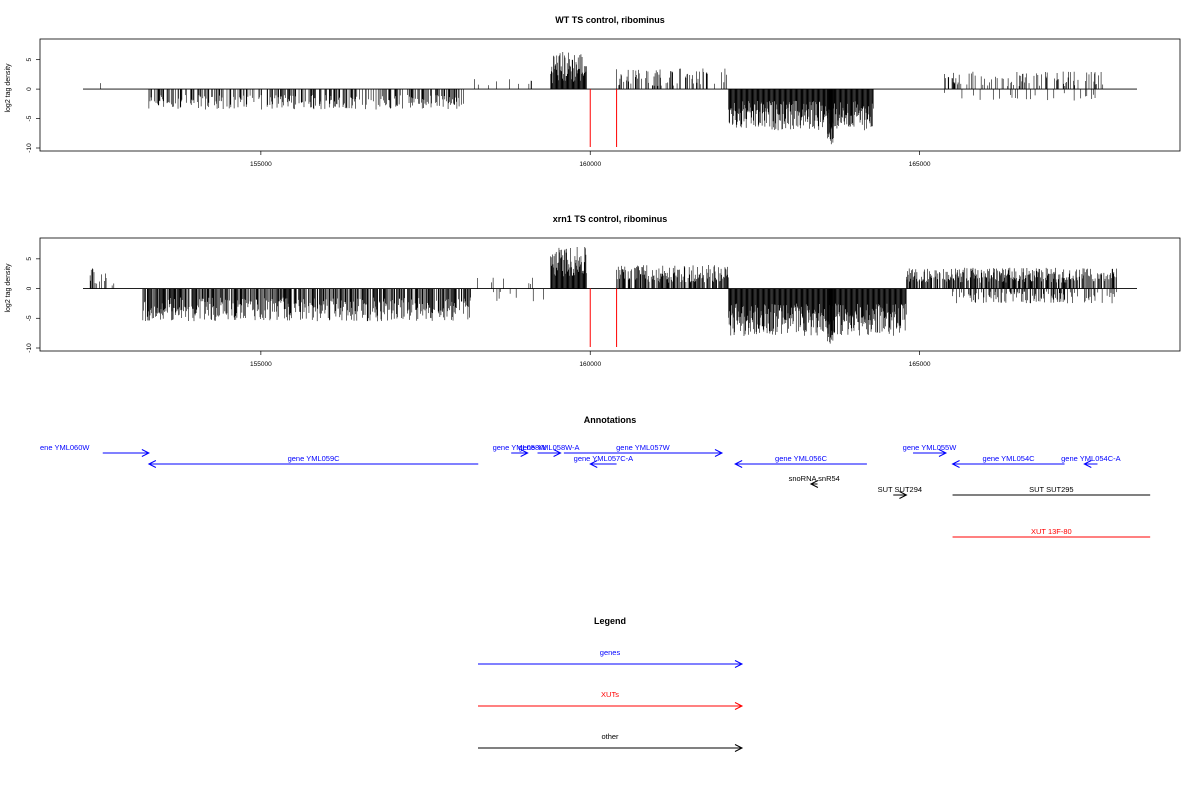 The width and height of the screenshot is (1200, 800). I want to click on feature-label: SUT SUT295, so click(1051, 489).